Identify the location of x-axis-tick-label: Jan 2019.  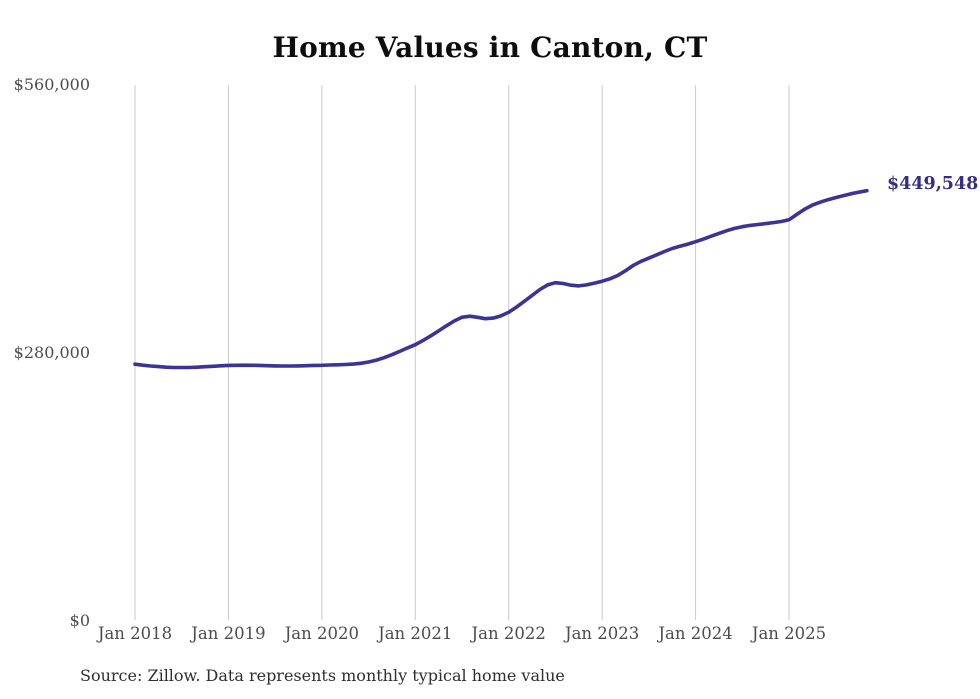
(228, 633).